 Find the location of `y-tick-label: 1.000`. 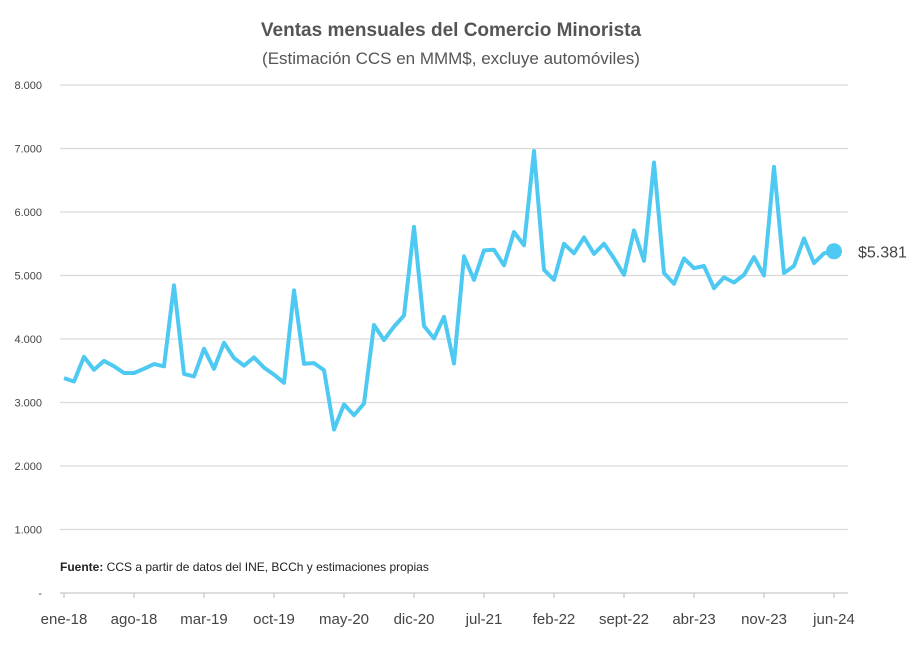

y-tick-label: 1.000 is located at coordinates (28, 531).